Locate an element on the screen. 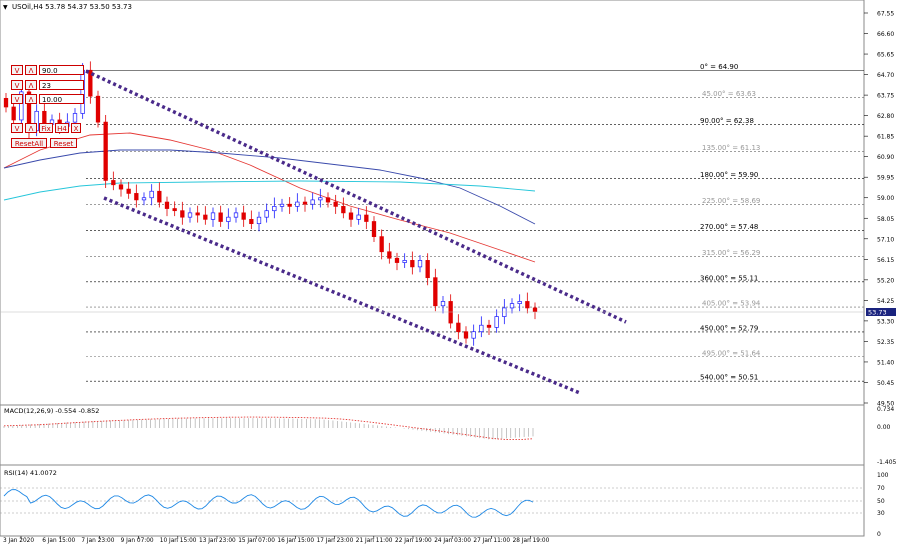  step-field: 10.00 is located at coordinates (61, 99).